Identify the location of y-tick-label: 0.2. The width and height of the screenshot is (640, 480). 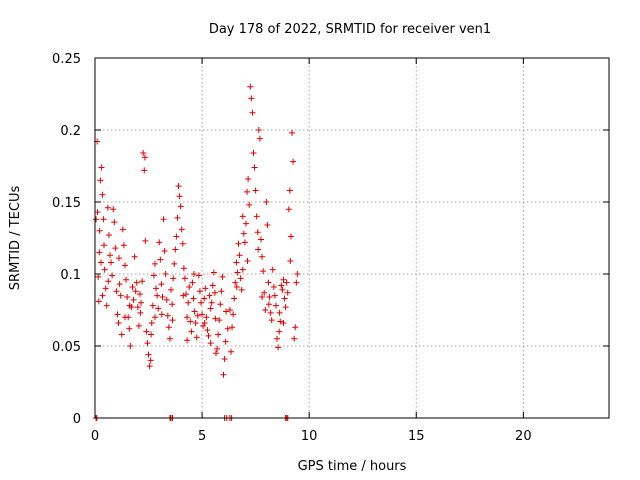
(70, 131).